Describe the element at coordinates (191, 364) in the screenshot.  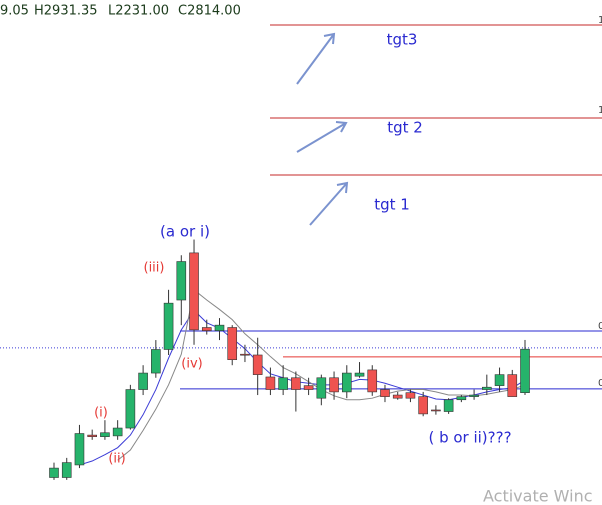
I see `annotation: (iv)` at that location.